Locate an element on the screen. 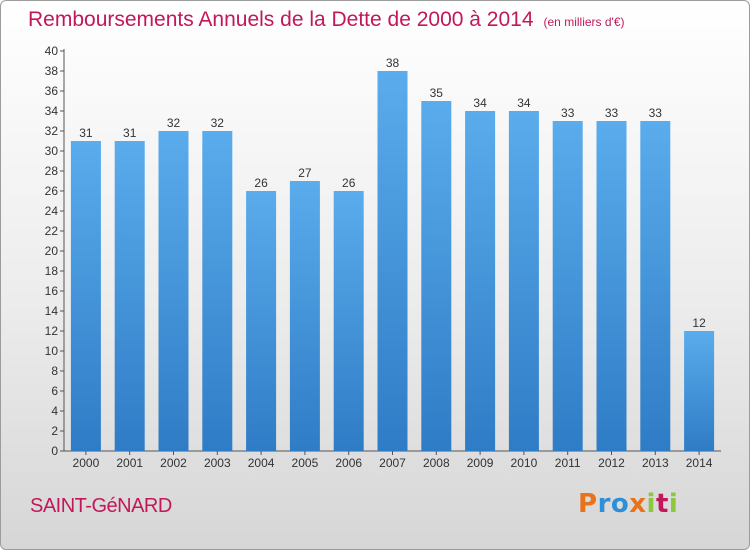 This screenshot has height=550, width=750. y-tick-label: 14 is located at coordinates (52, 311).